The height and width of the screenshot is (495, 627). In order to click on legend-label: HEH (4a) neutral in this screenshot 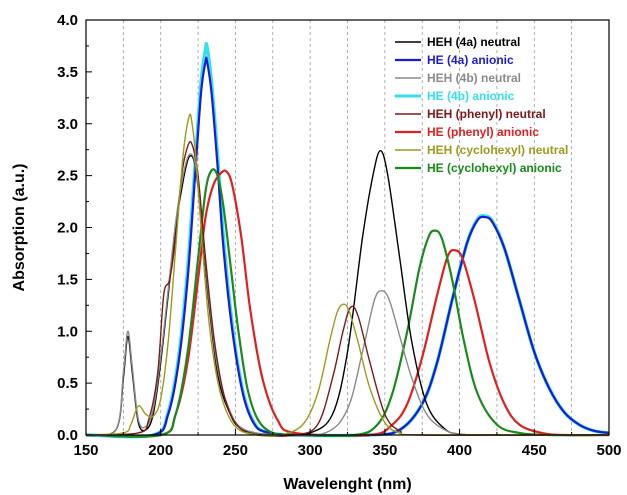, I will do `click(473, 42)`.